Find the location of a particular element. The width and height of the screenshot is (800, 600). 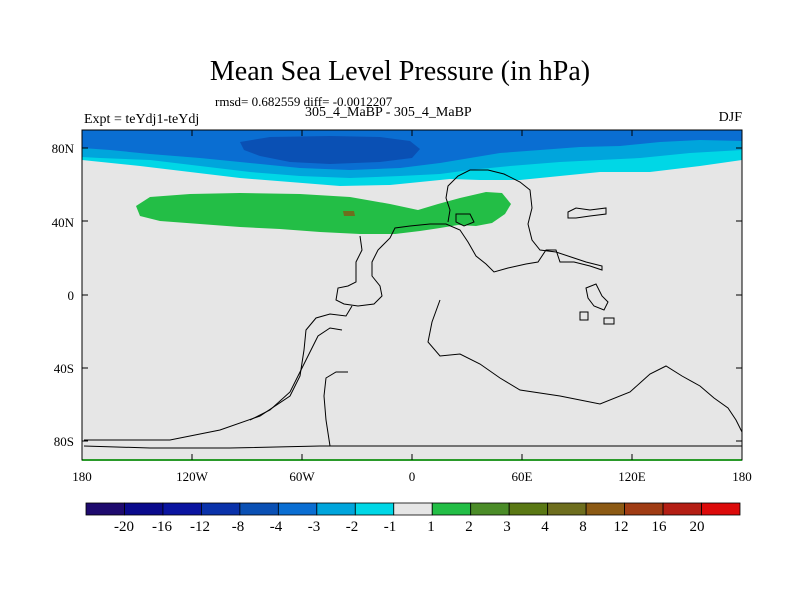

colorbar-label: -3 is located at coordinates (314, 527).